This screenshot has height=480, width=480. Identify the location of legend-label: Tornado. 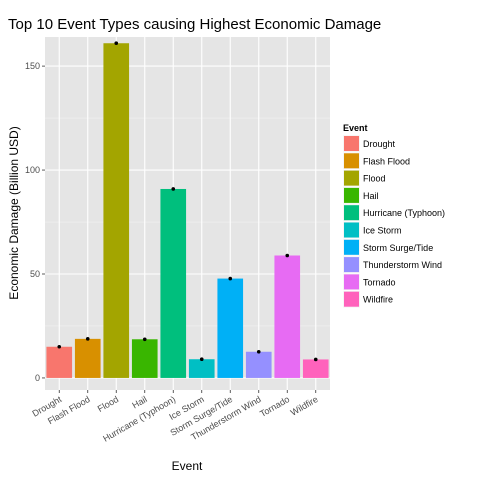
(379, 282).